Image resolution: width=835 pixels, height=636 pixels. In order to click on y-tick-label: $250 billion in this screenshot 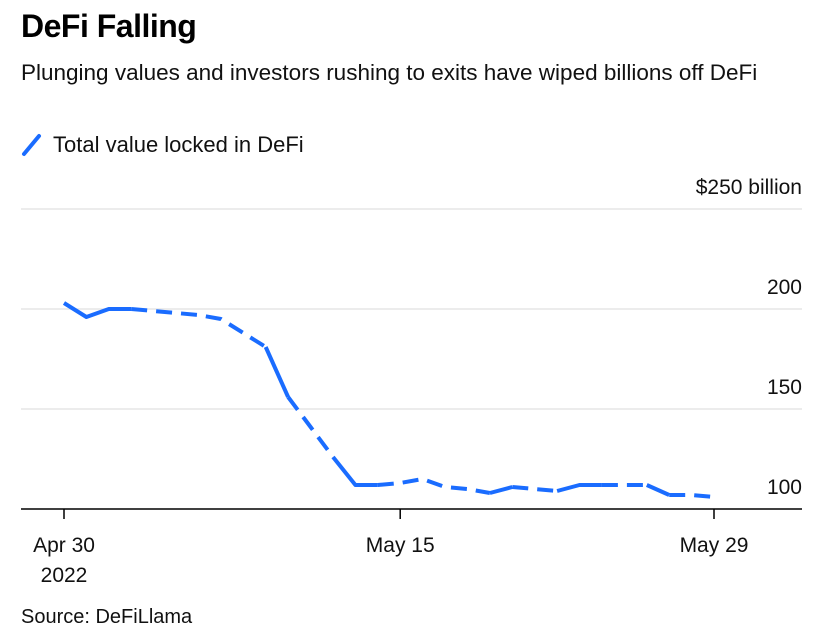, I will do `click(749, 187)`.